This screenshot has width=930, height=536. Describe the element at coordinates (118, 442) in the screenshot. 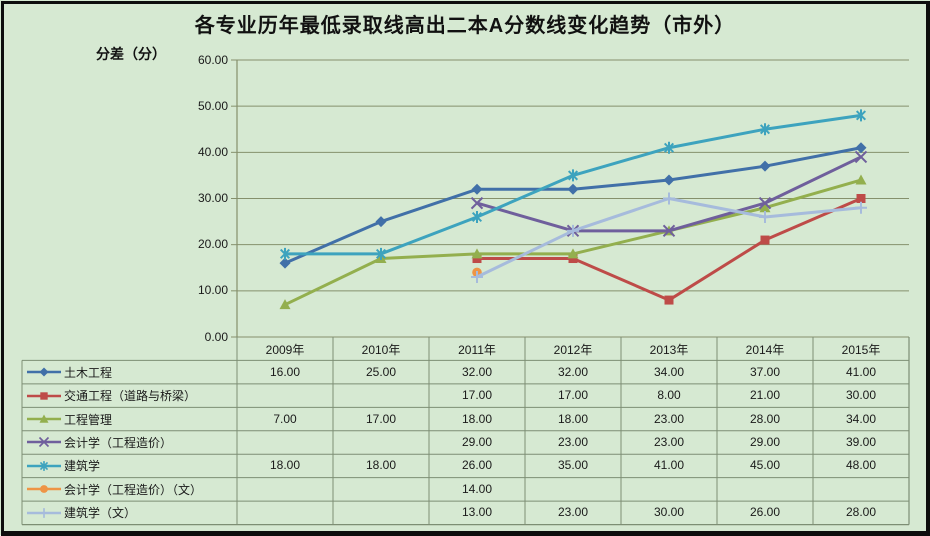

I see `series-name-label: 会计学（工程造价）` at that location.